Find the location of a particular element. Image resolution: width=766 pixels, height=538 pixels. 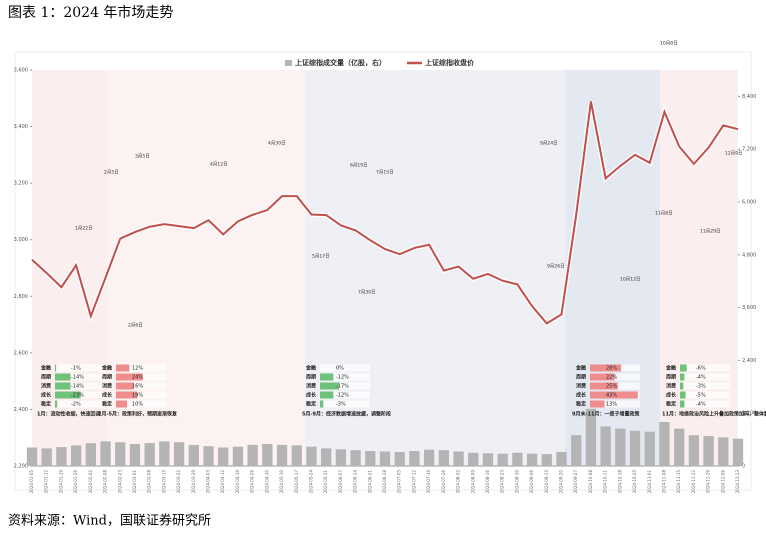

x-tick-label: 2024-08-09 is located at coordinates (472, 482).